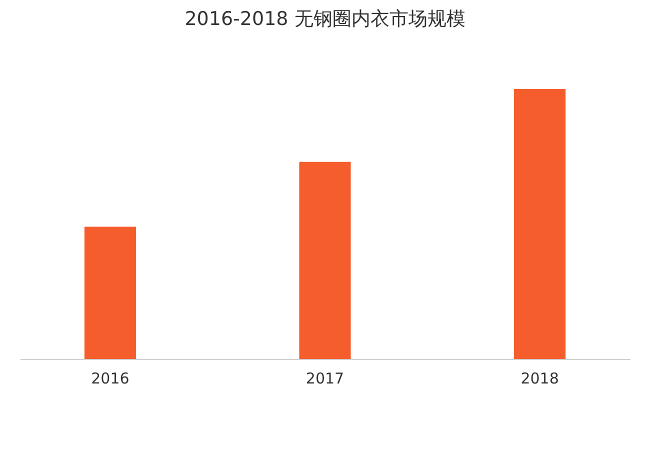 The width and height of the screenshot is (650, 460). What do you see at coordinates (110, 379) in the screenshot?
I see `x-tick-label: 2016` at bounding box center [110, 379].